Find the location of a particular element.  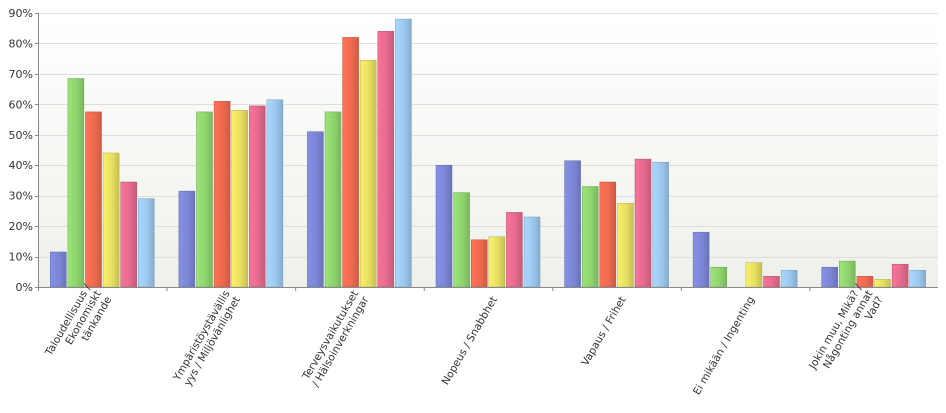

x-tick-label: Jokin muu, Mikä? /Någonting annatVad? is located at coordinates (846, 333).